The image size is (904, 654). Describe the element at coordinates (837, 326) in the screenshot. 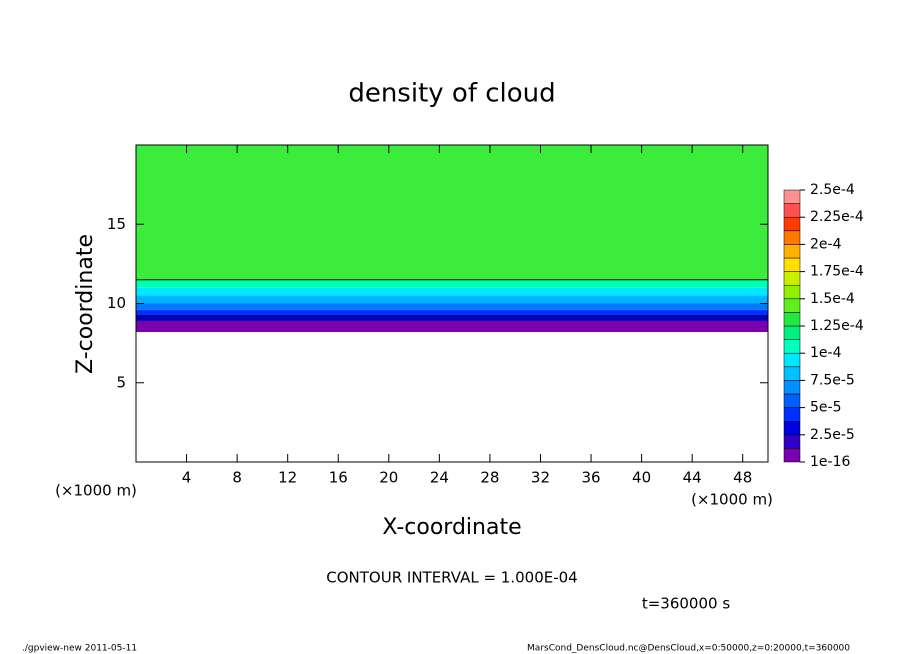

I see `colorbar-label: 1.25e-4` at that location.